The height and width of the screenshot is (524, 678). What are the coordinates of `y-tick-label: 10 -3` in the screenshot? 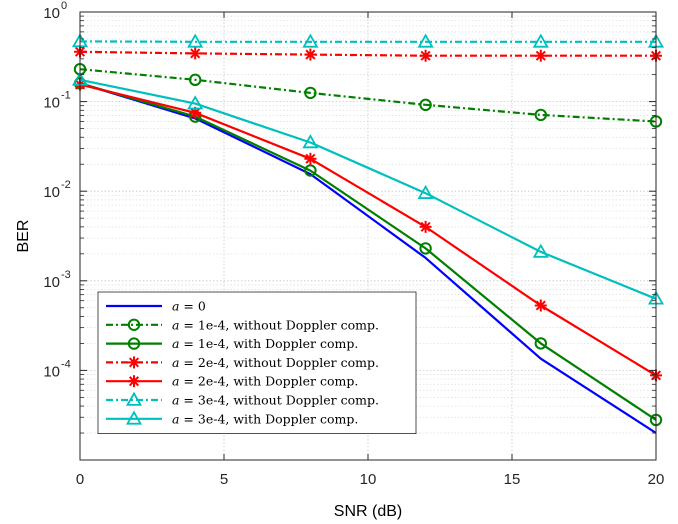 It's located at (56, 280).